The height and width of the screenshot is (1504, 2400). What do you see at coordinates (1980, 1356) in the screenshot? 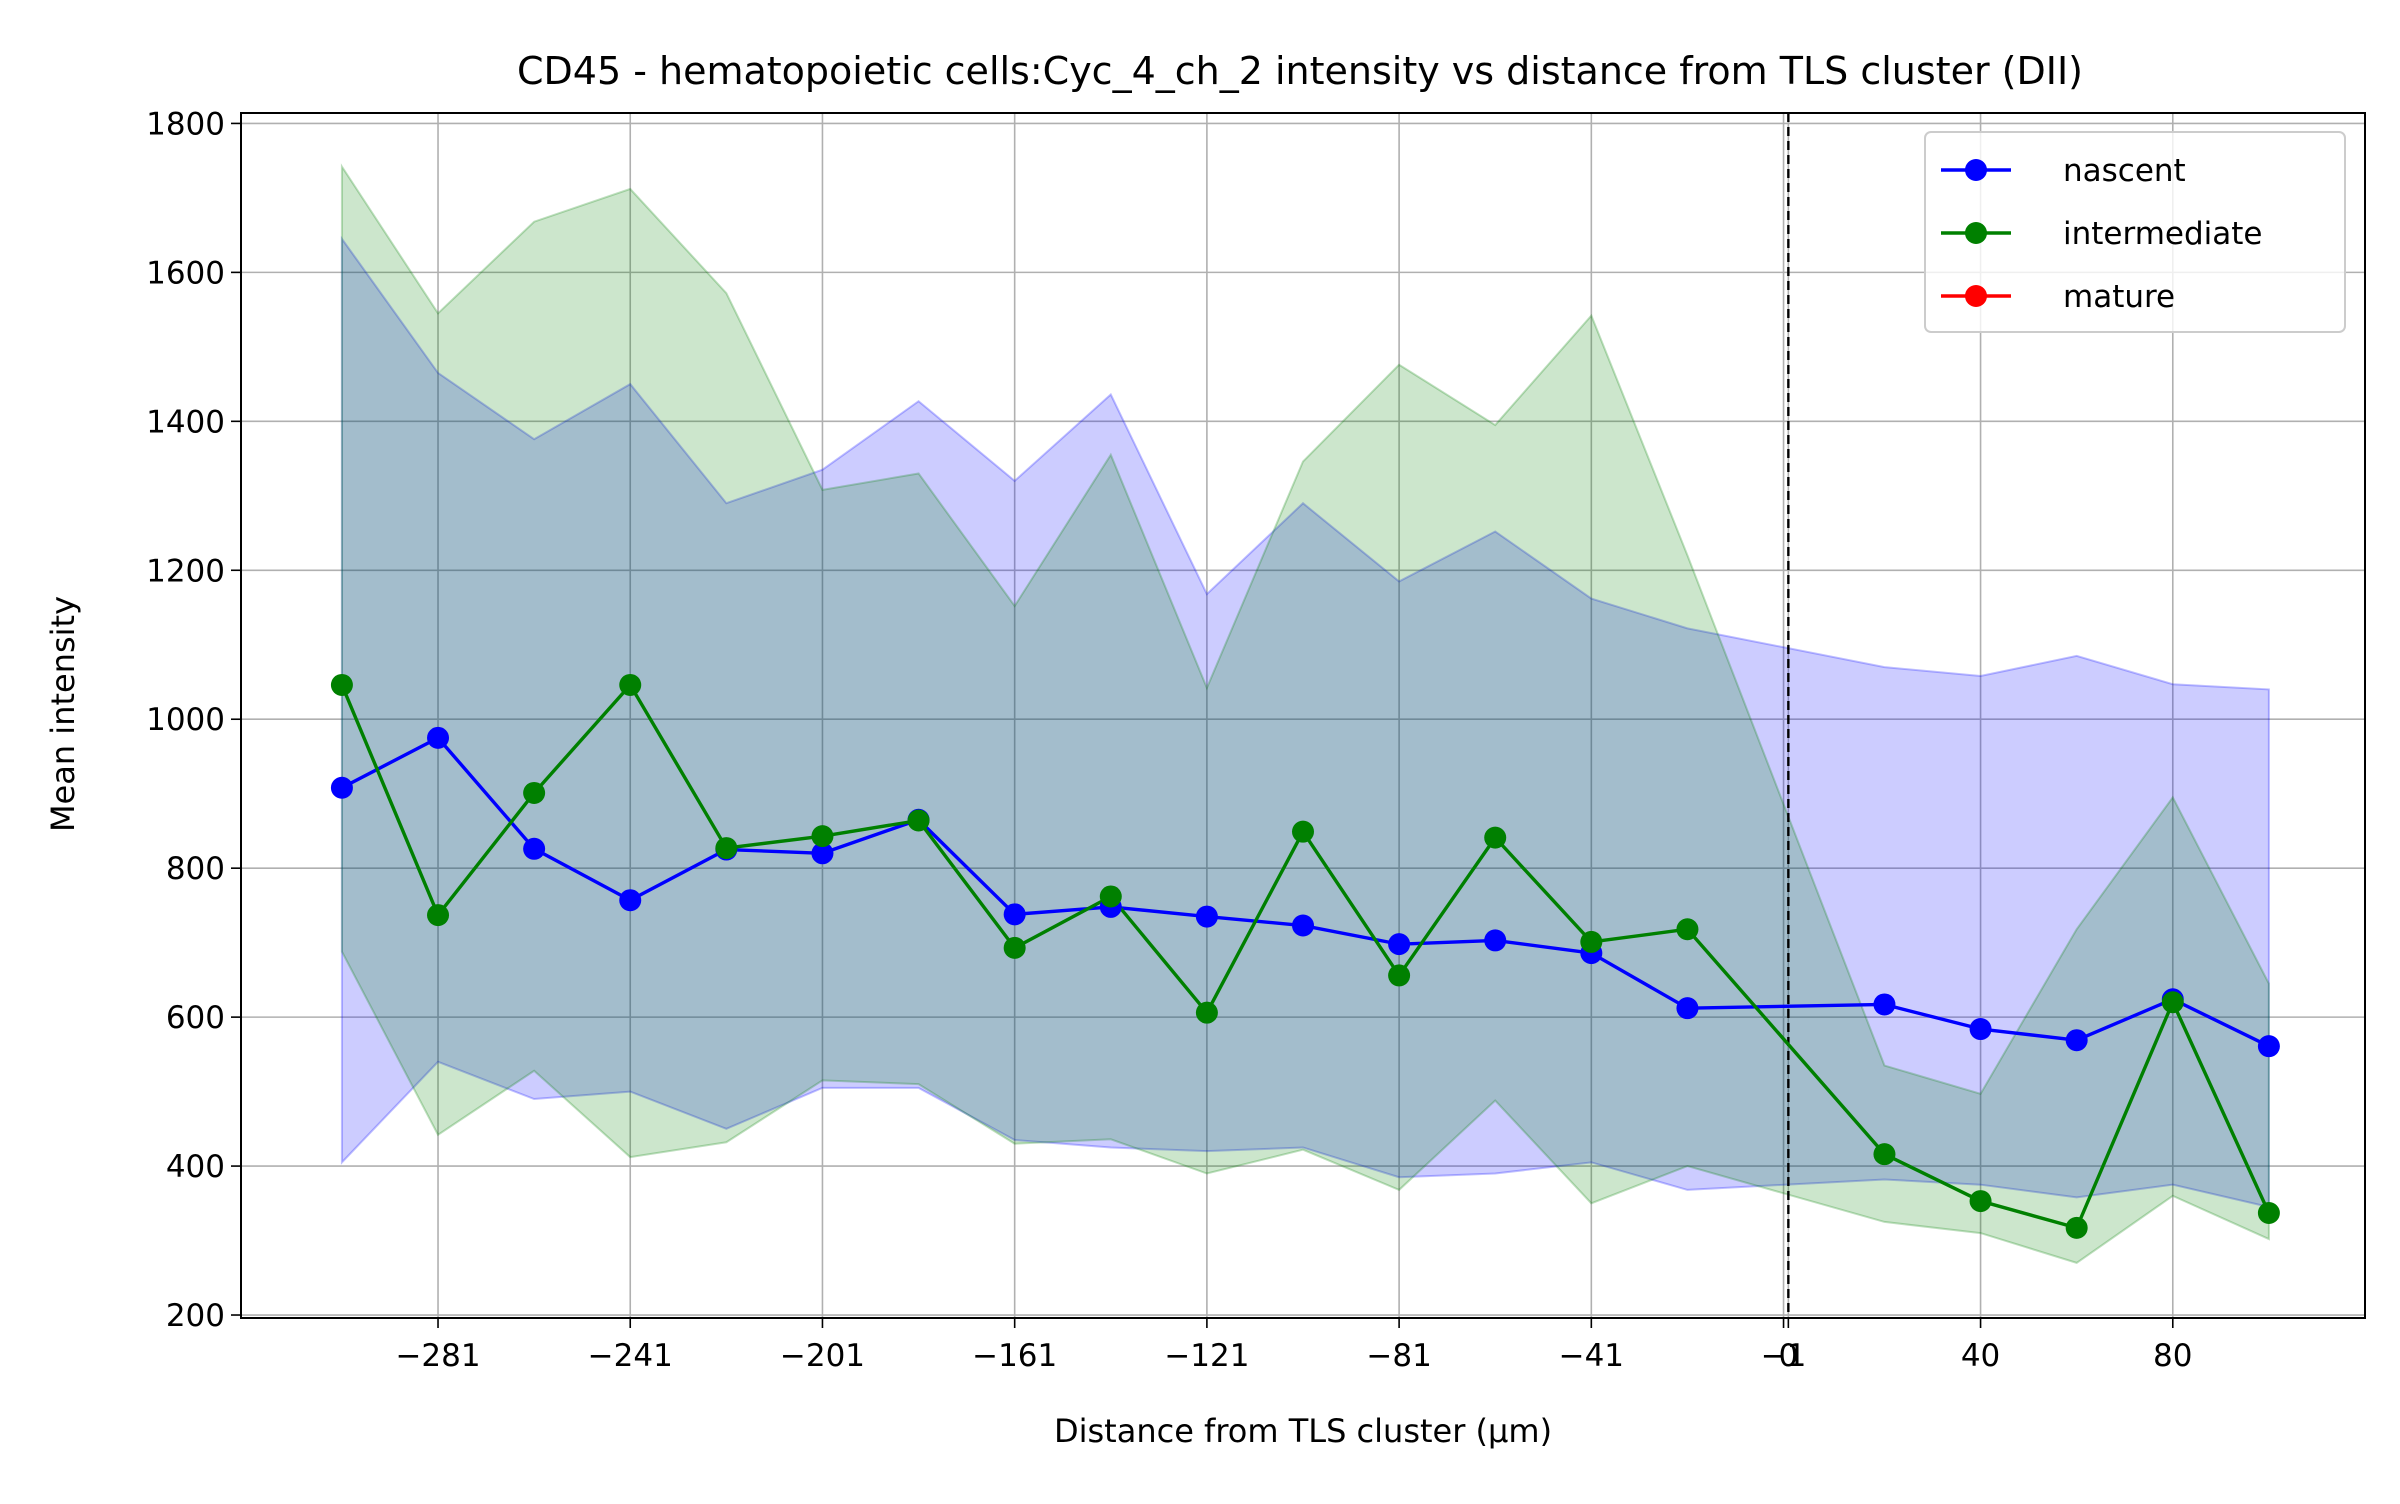
I see `x-tick-label: 40` at bounding box center [1980, 1356].